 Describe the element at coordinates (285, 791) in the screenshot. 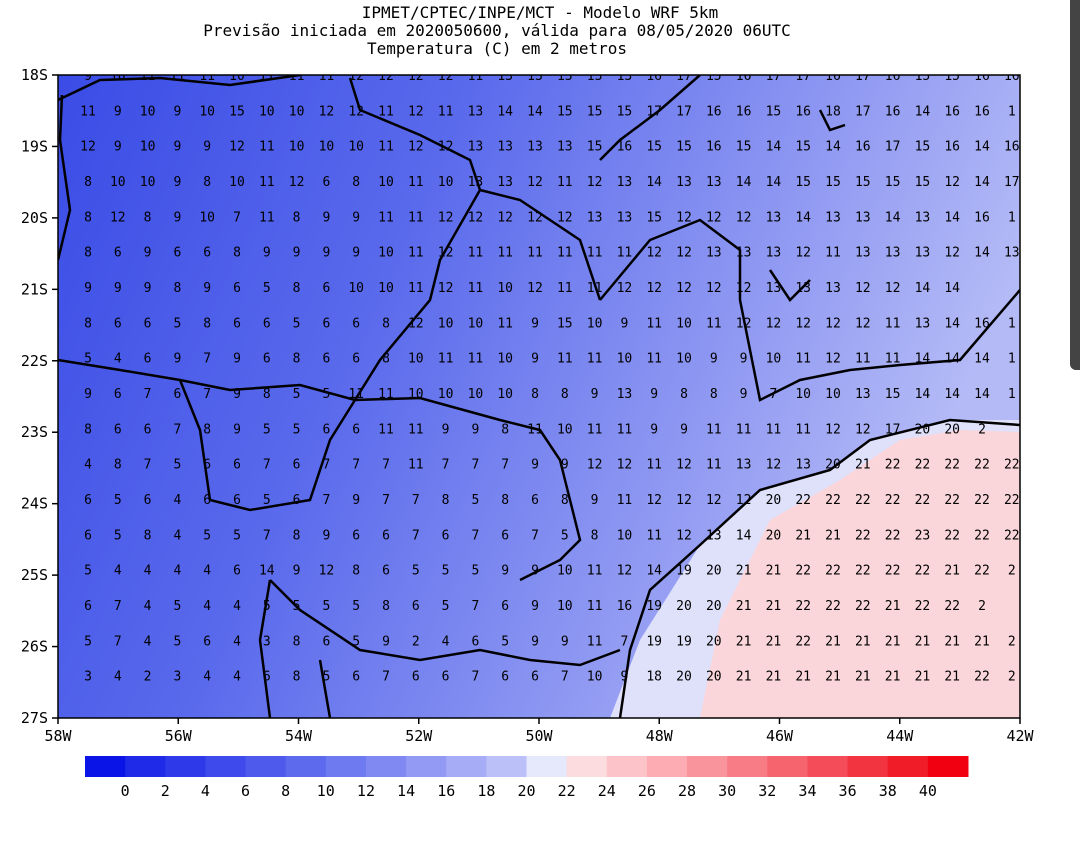

I see `colorbar-label: 8` at that location.